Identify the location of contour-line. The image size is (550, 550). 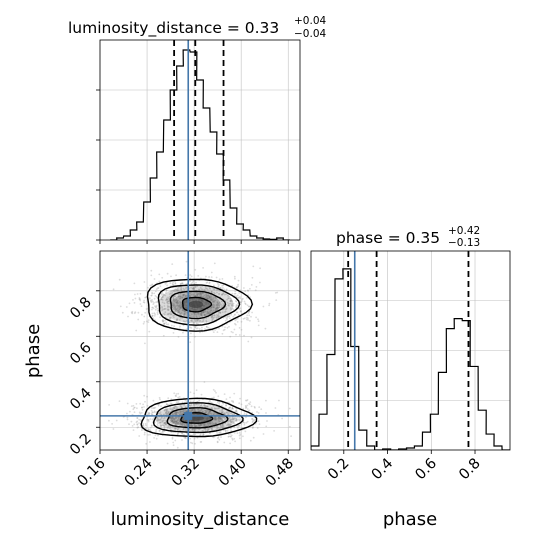
(199, 417).